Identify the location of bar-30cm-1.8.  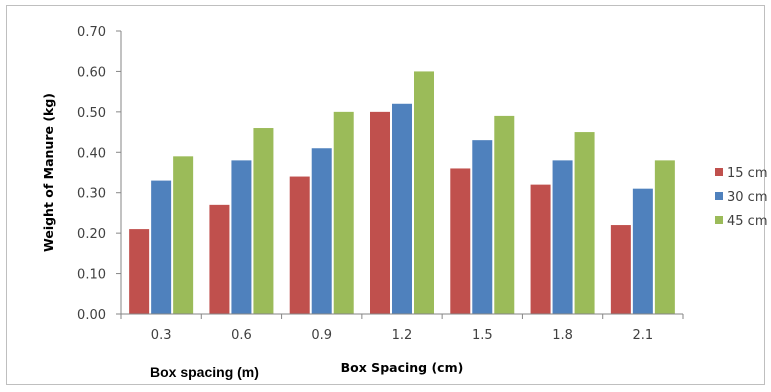
(562, 237).